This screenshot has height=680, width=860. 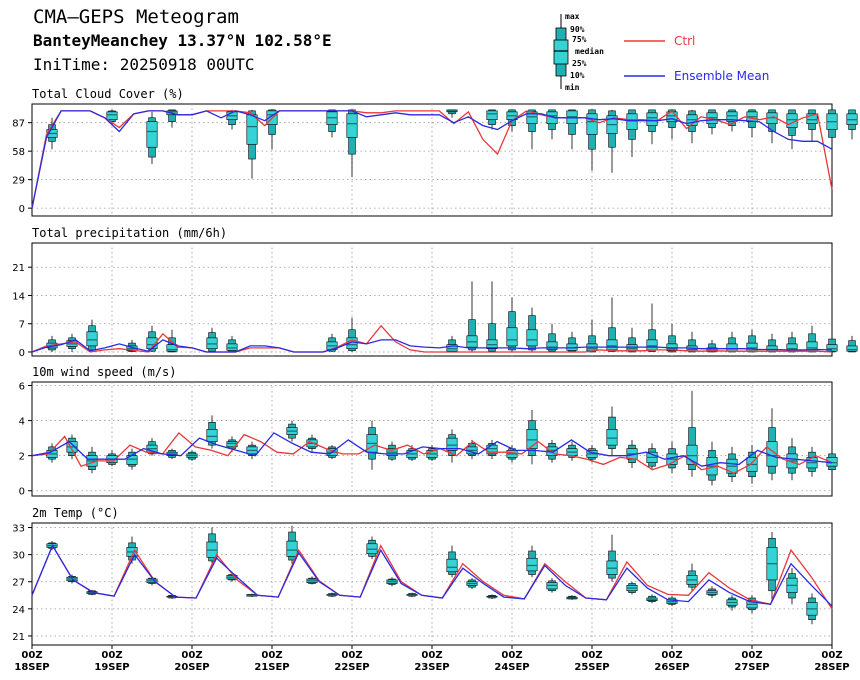 I want to click on x-tick-date: 22SEP, so click(x=351, y=667).